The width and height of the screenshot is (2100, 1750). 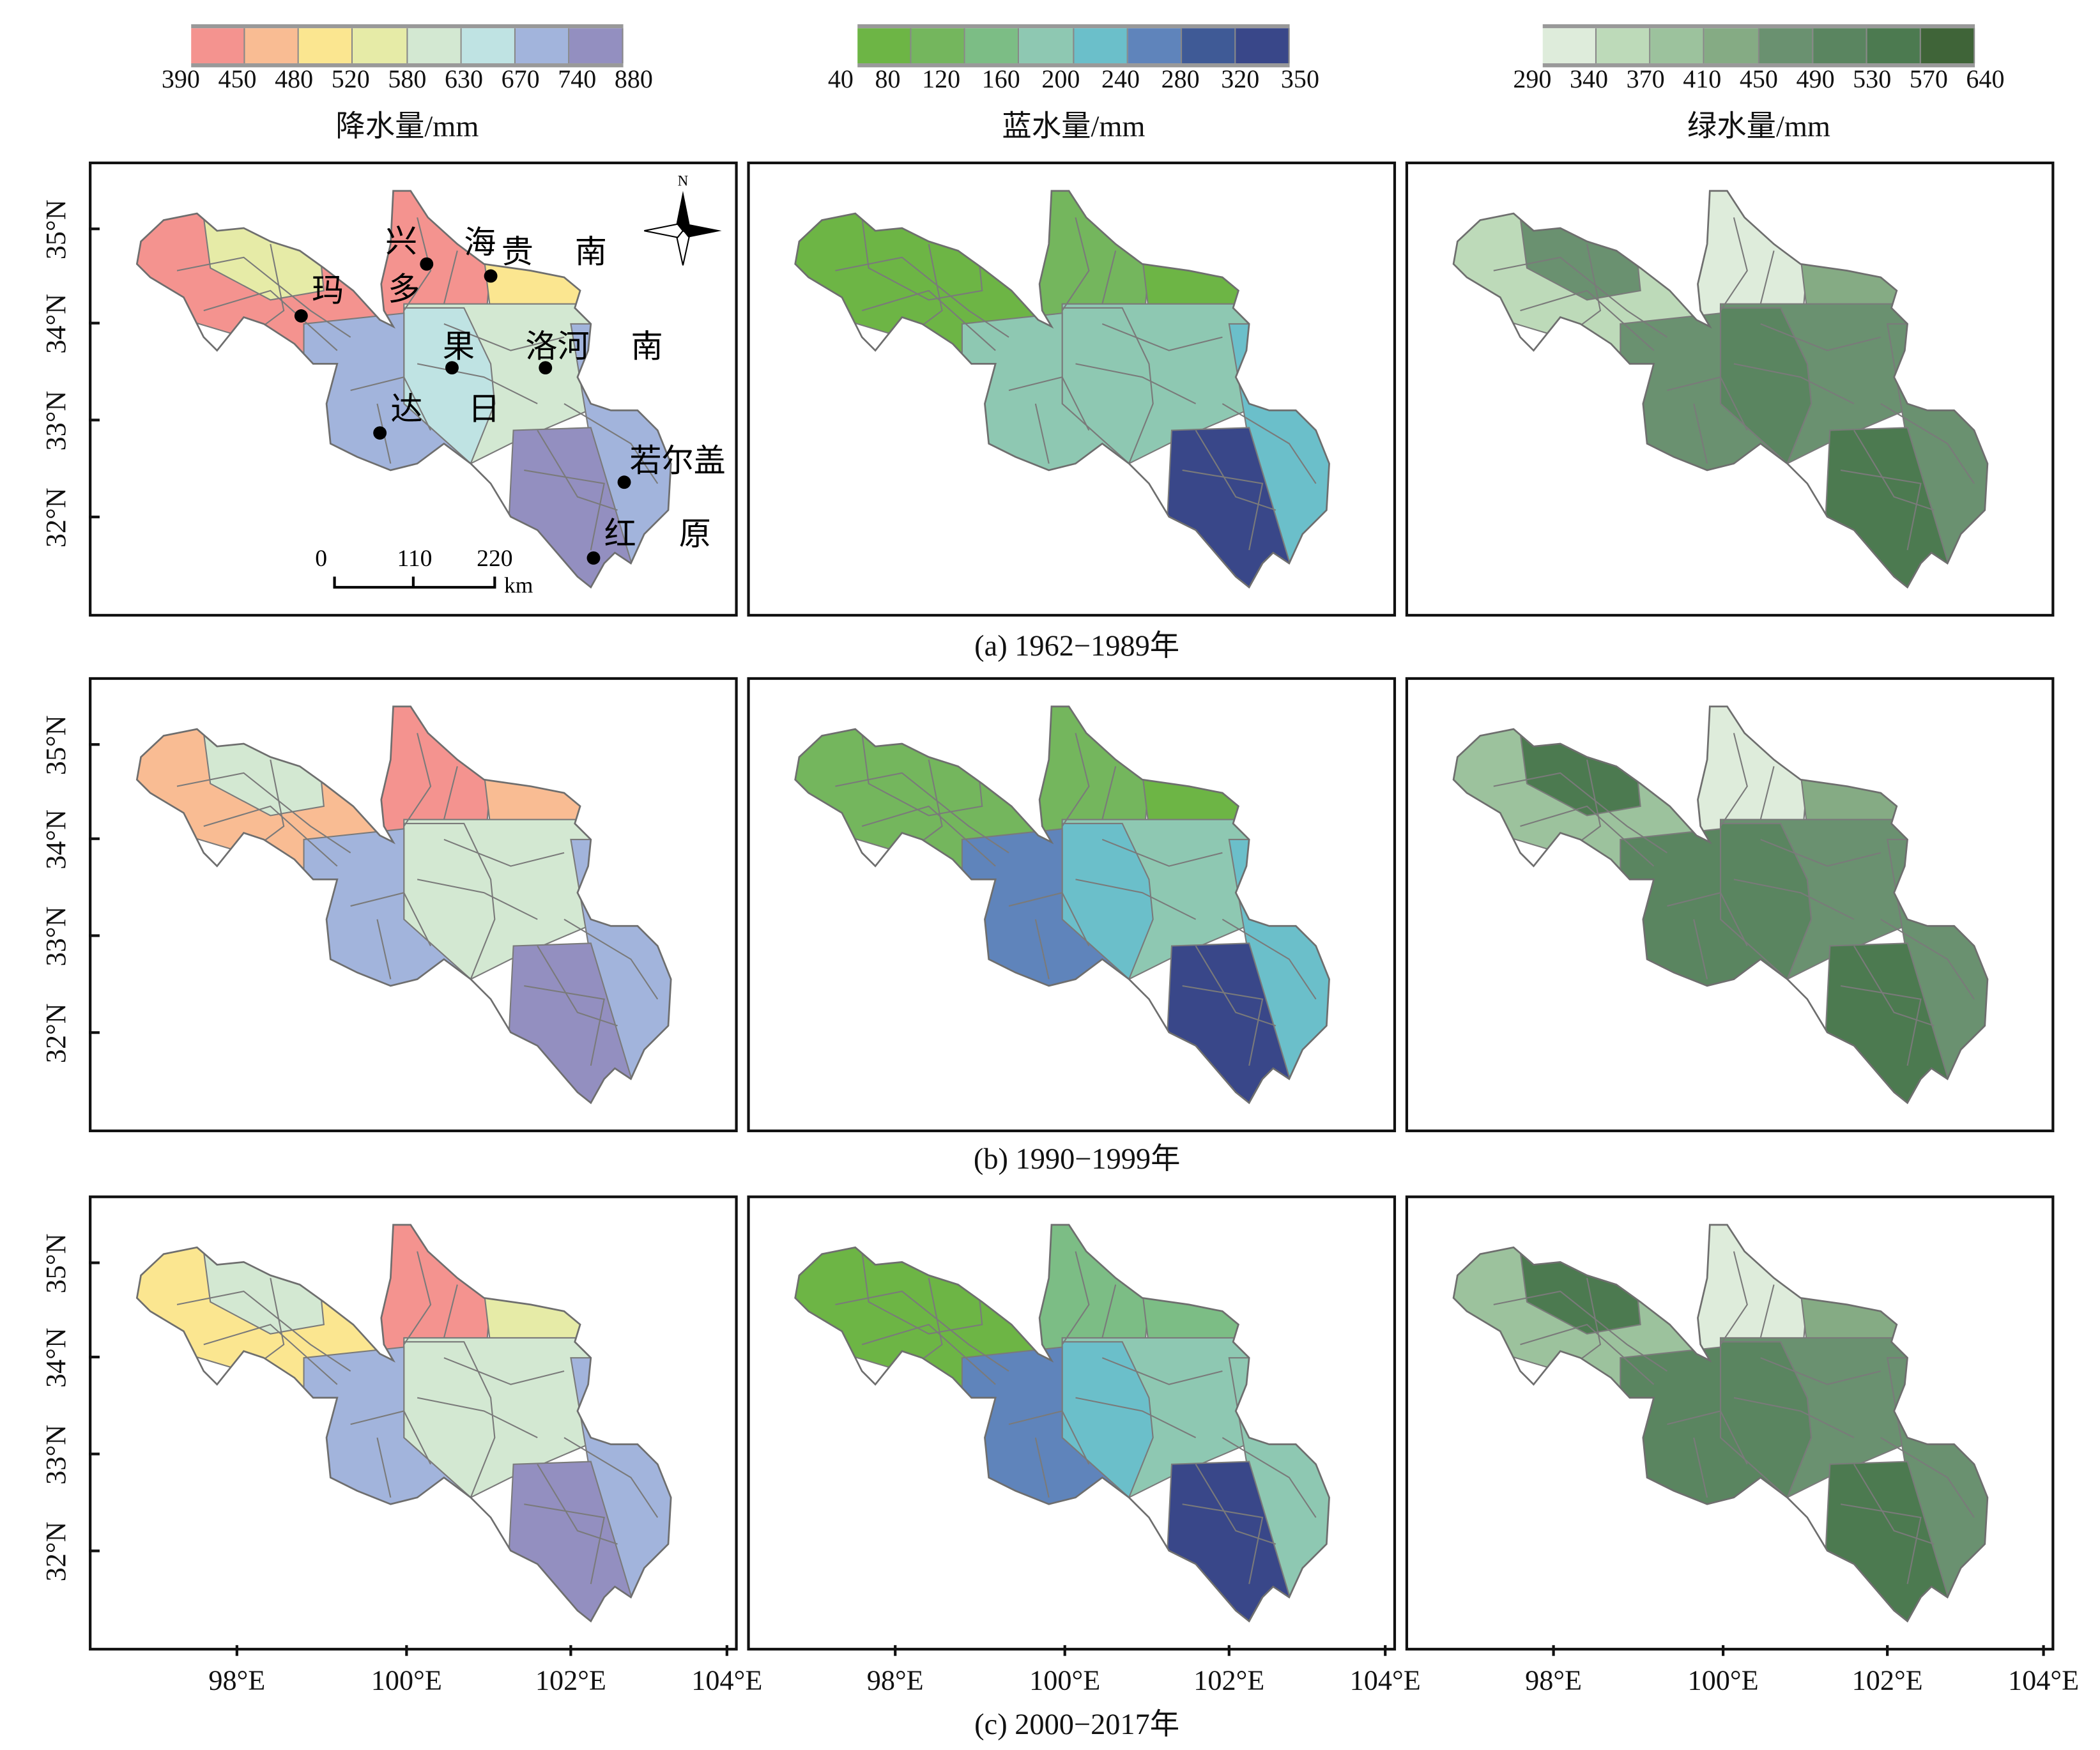 I want to click on lat-label: 34°N, so click(x=56, y=323).